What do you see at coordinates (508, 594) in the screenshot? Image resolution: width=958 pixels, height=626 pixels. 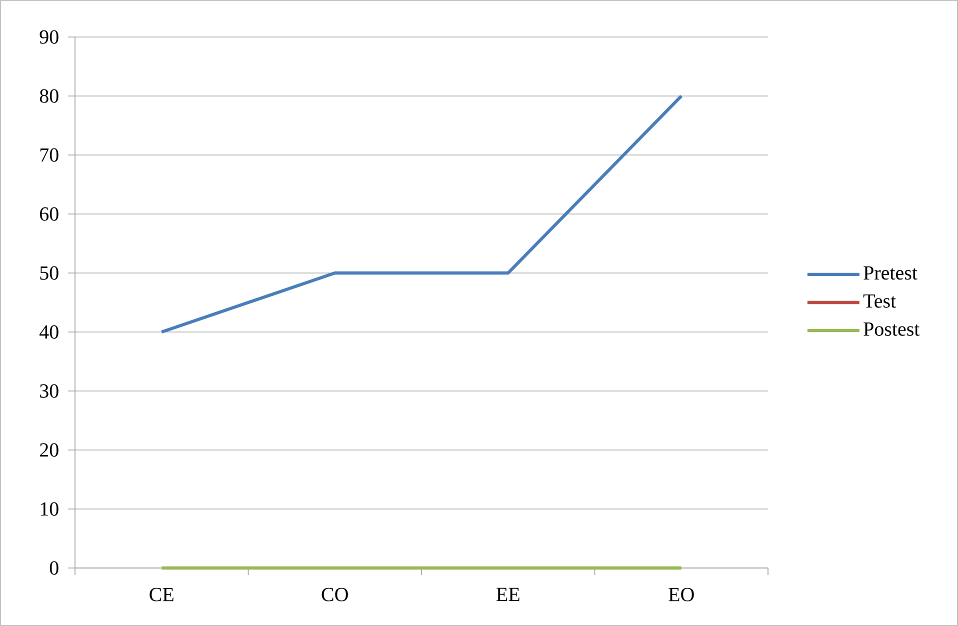 I see `x-tick-label: EE` at bounding box center [508, 594].